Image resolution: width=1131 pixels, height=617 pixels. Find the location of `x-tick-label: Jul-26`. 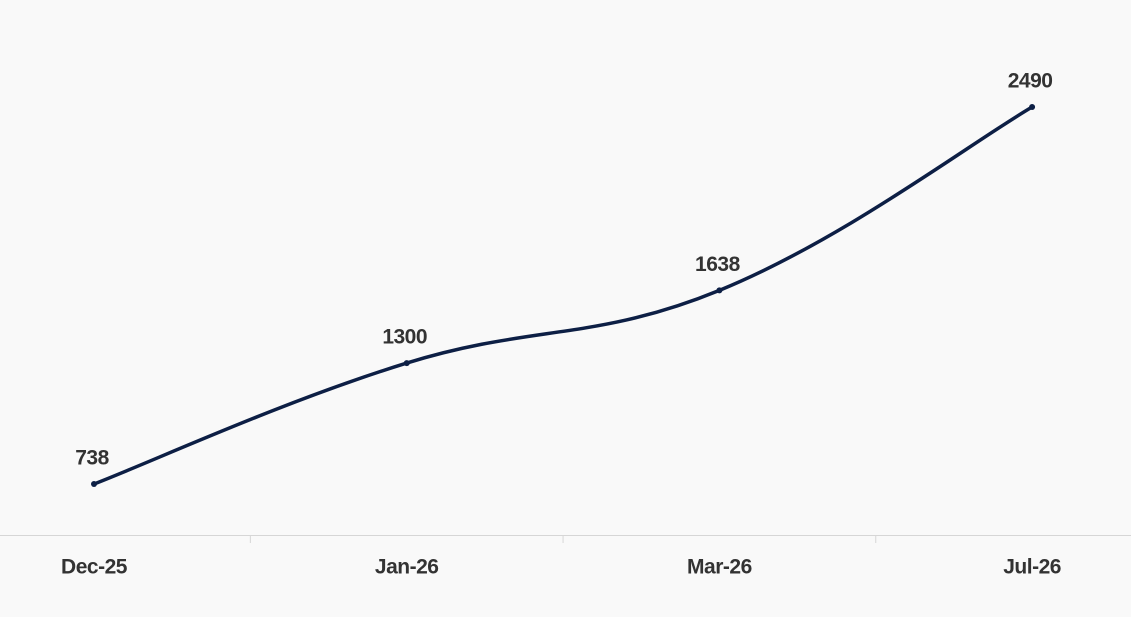

x-tick-label: Jul-26 is located at coordinates (1032, 567).